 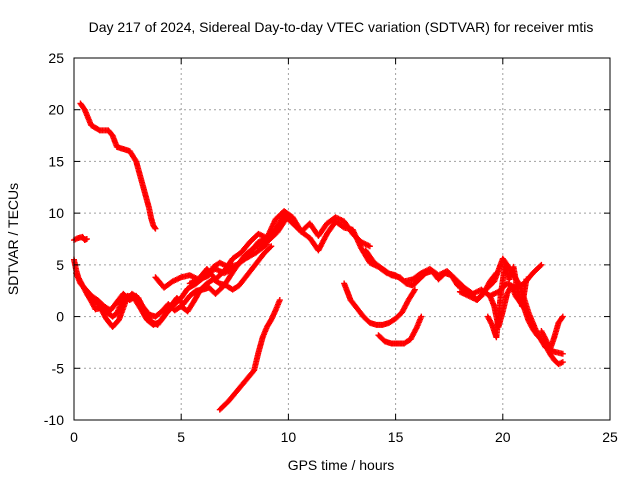 What do you see at coordinates (118, 166) in the screenshot?
I see `series-arc1` at bounding box center [118, 166].